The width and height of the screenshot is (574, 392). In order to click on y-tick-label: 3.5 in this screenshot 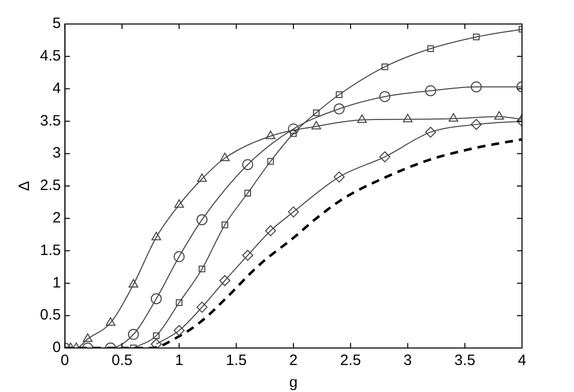, I will do `click(50, 121)`.